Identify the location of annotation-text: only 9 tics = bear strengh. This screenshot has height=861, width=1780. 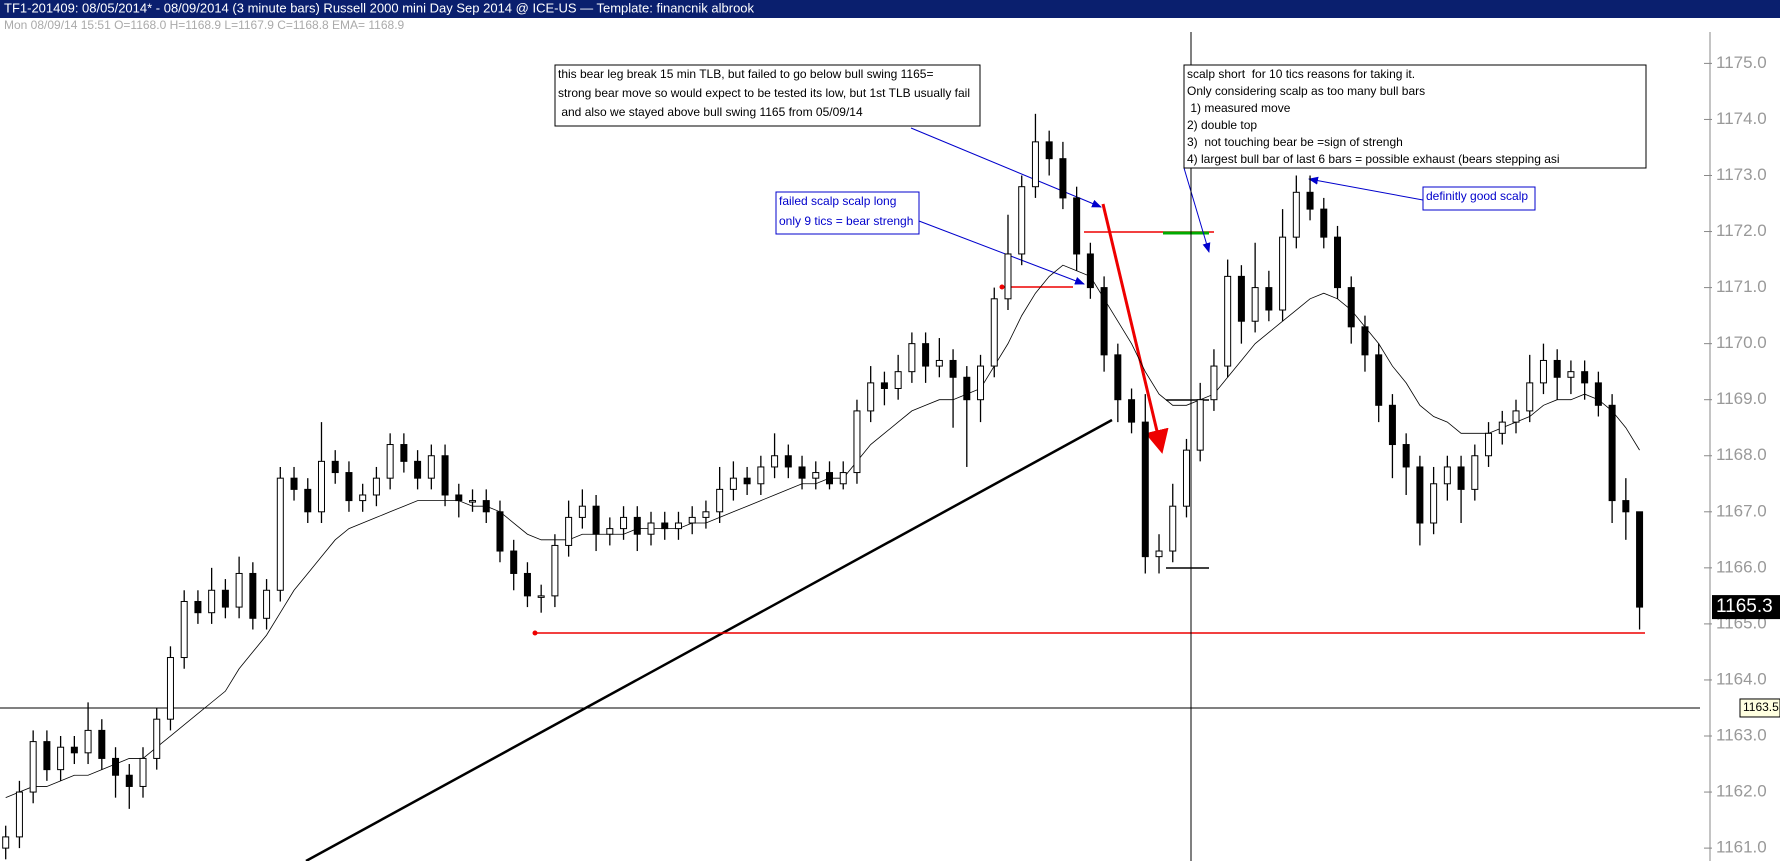
(846, 221).